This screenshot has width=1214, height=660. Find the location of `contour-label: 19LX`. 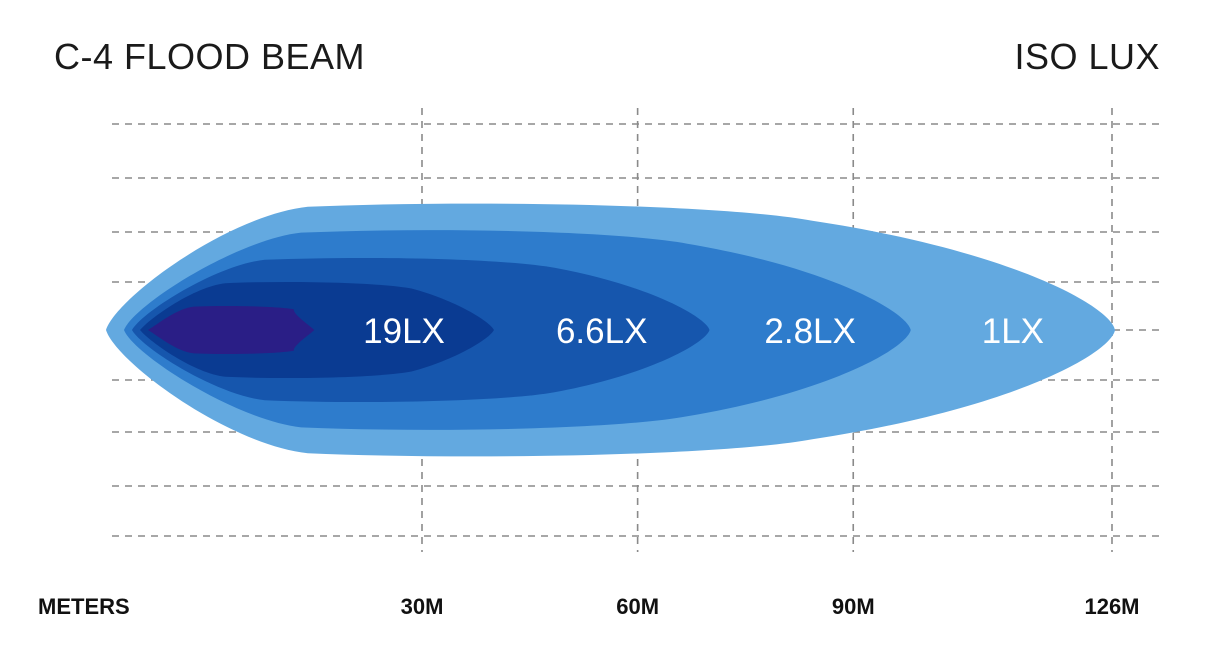

contour-label: 19LX is located at coordinates (404, 331).